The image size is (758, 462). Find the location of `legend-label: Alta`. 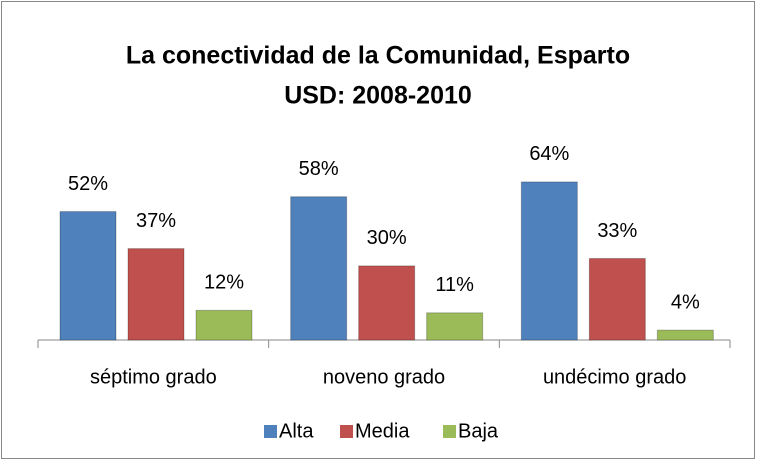

legend-label: Alta is located at coordinates (296, 431).